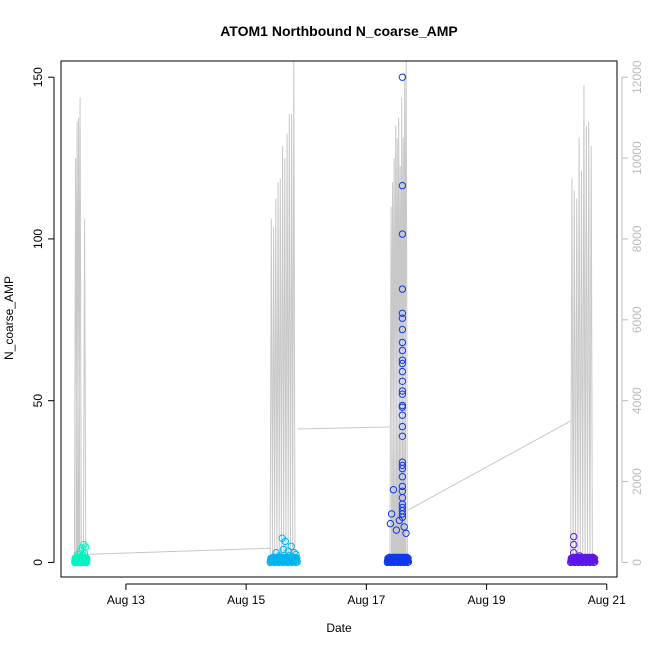  Describe the element at coordinates (126, 600) in the screenshot. I see `x-tick-label: Aug 13` at that location.